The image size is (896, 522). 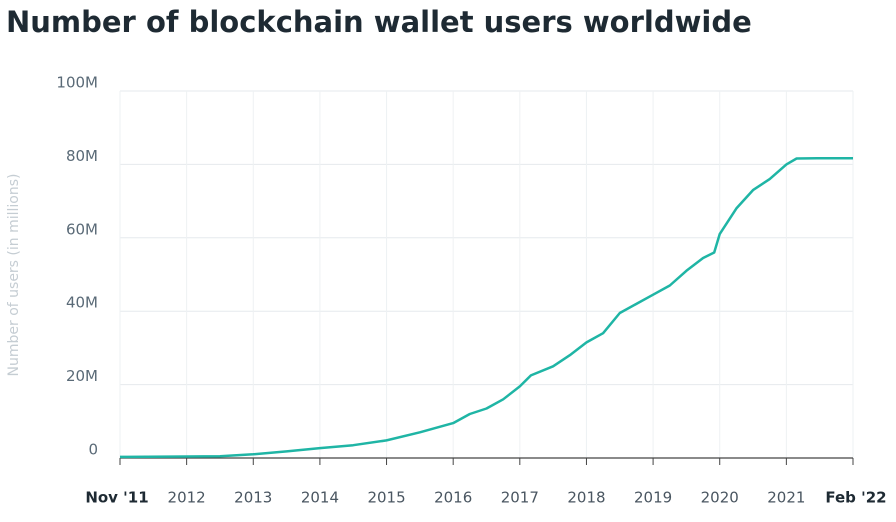 I want to click on x-tick-label: 2019, so click(x=653, y=498).